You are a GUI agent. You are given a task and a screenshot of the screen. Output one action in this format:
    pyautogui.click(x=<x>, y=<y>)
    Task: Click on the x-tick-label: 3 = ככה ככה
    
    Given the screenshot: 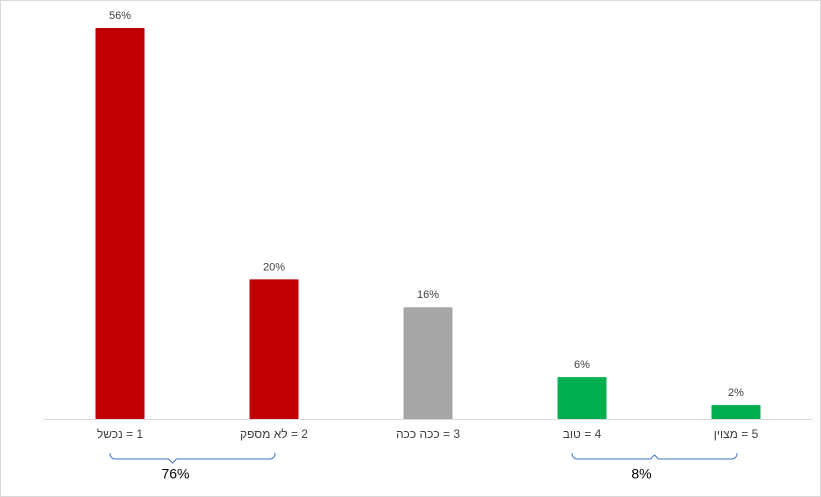 What is the action you would take?
    pyautogui.click(x=428, y=434)
    